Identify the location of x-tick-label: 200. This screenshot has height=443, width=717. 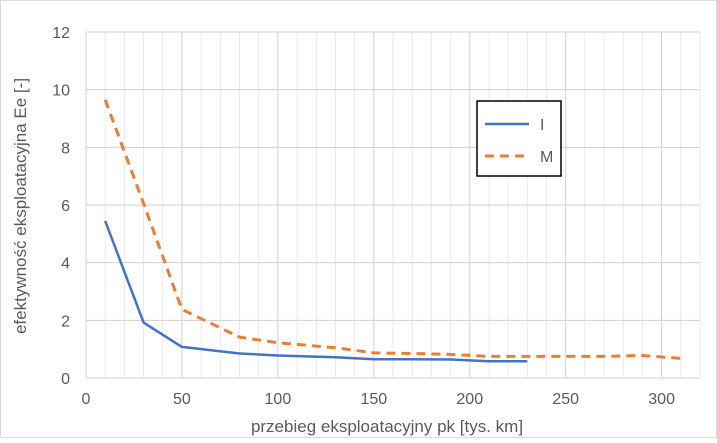
(469, 399).